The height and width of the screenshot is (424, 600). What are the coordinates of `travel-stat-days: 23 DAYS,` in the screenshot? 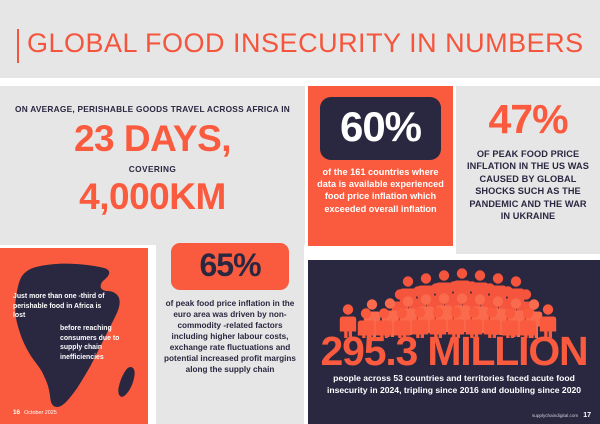 It's located at (152, 138).